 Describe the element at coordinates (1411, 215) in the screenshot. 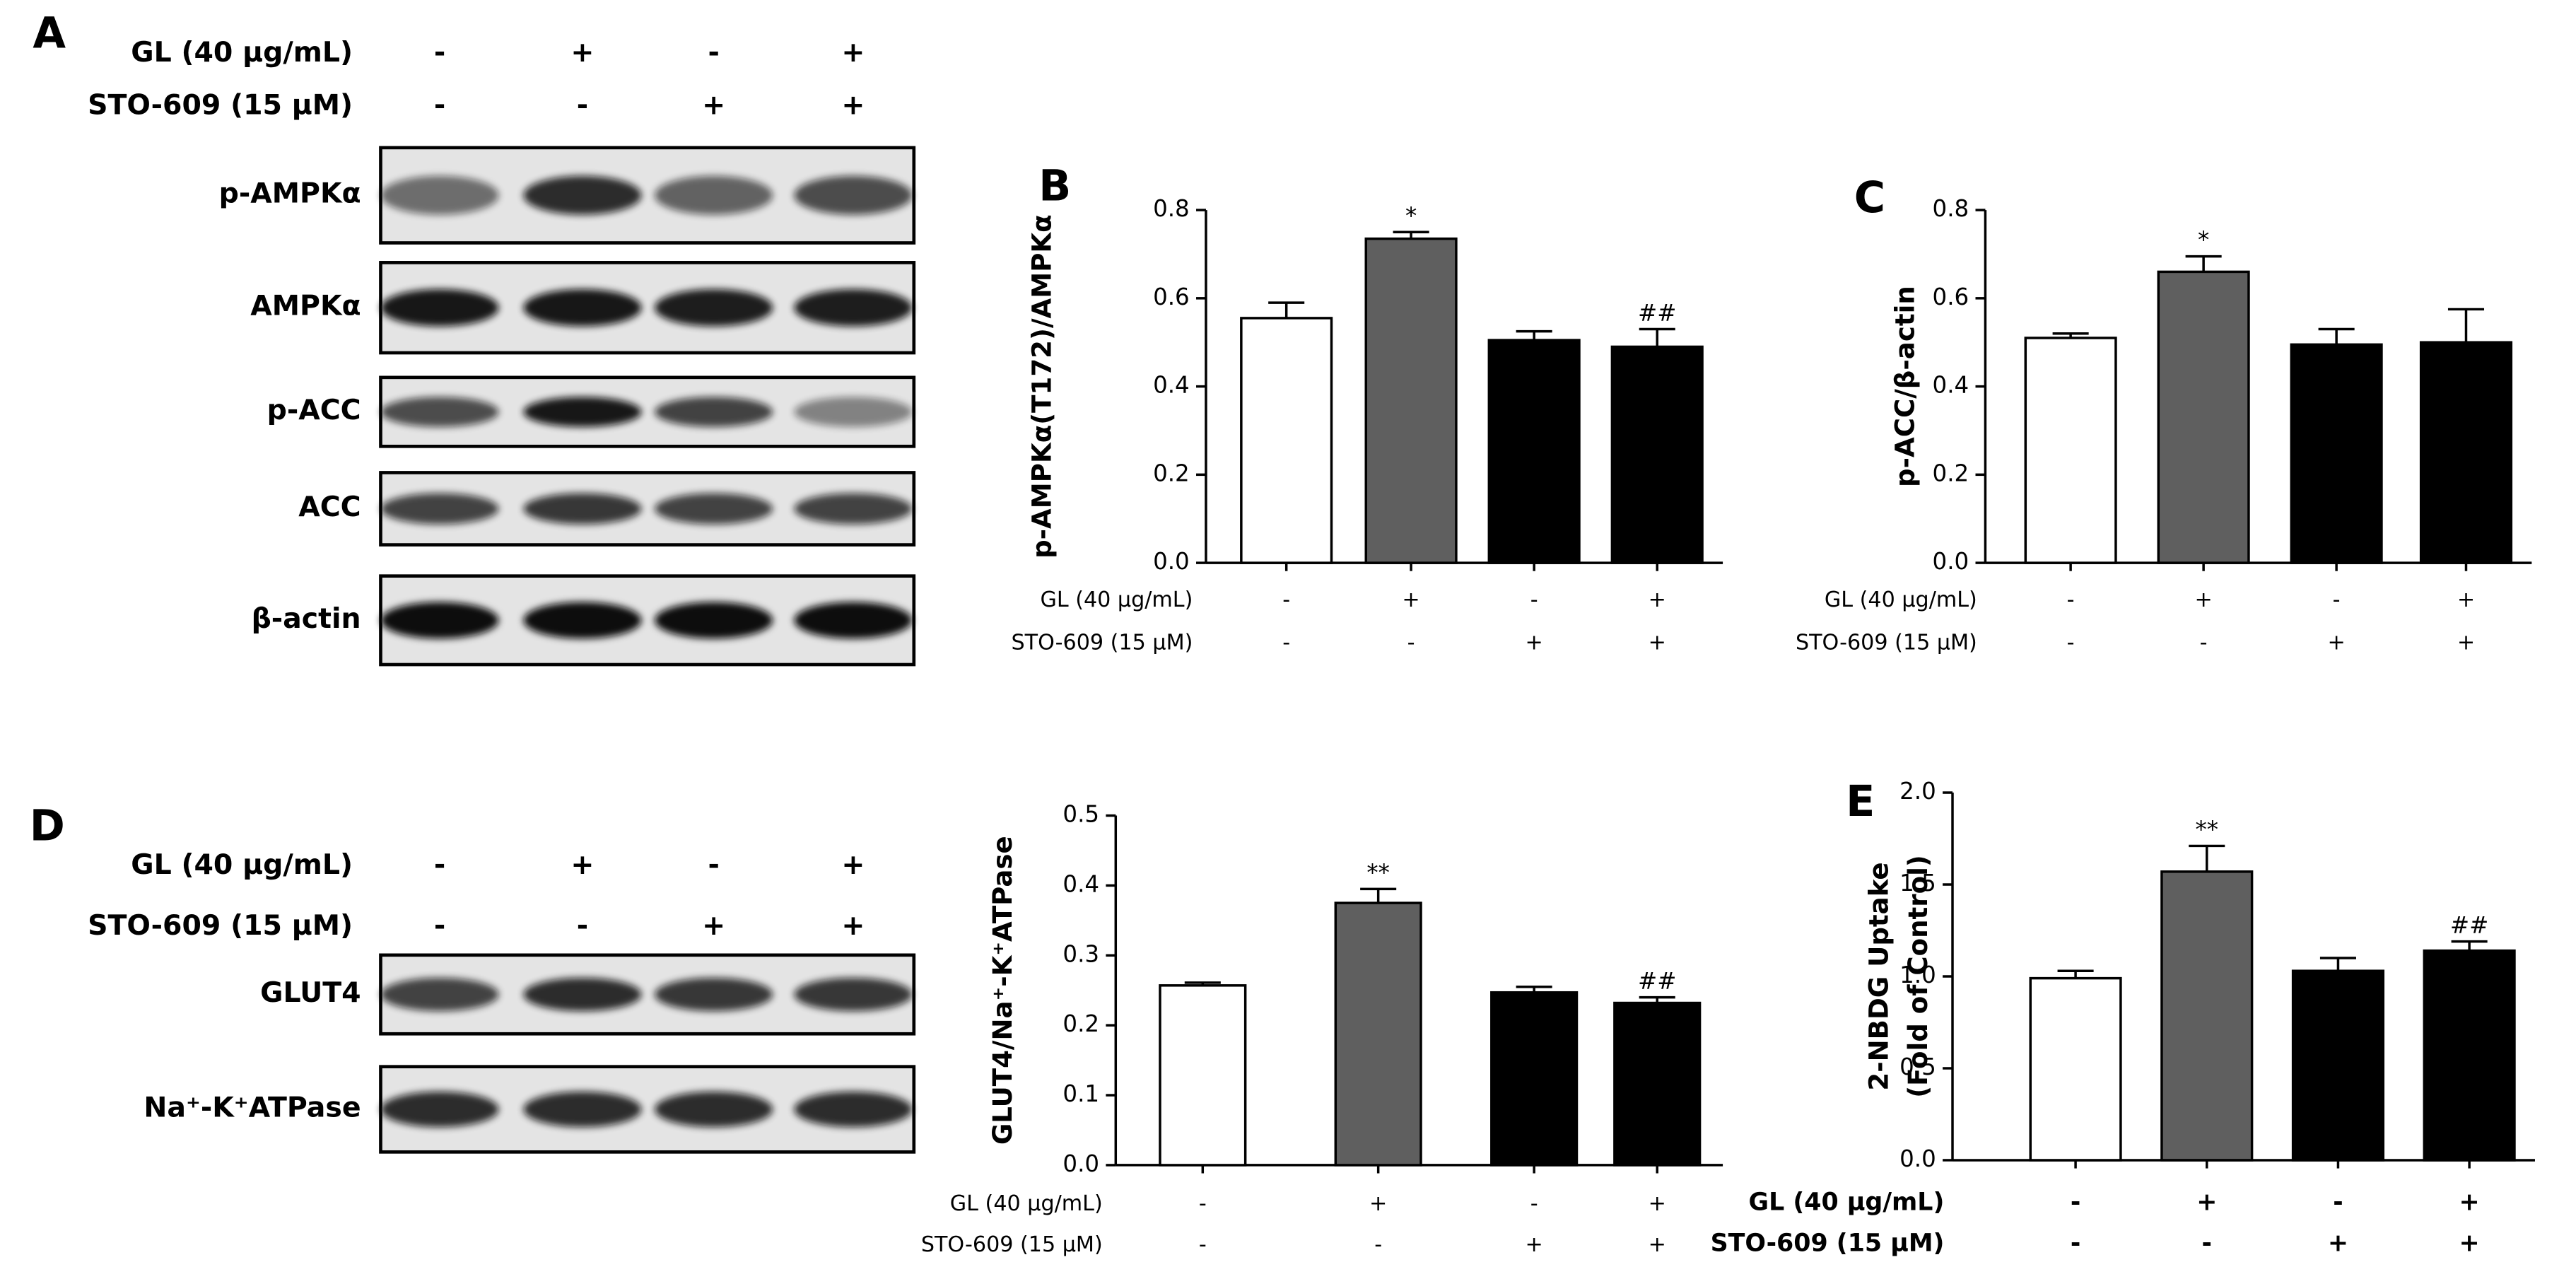

I see `significance-mark: *` at that location.